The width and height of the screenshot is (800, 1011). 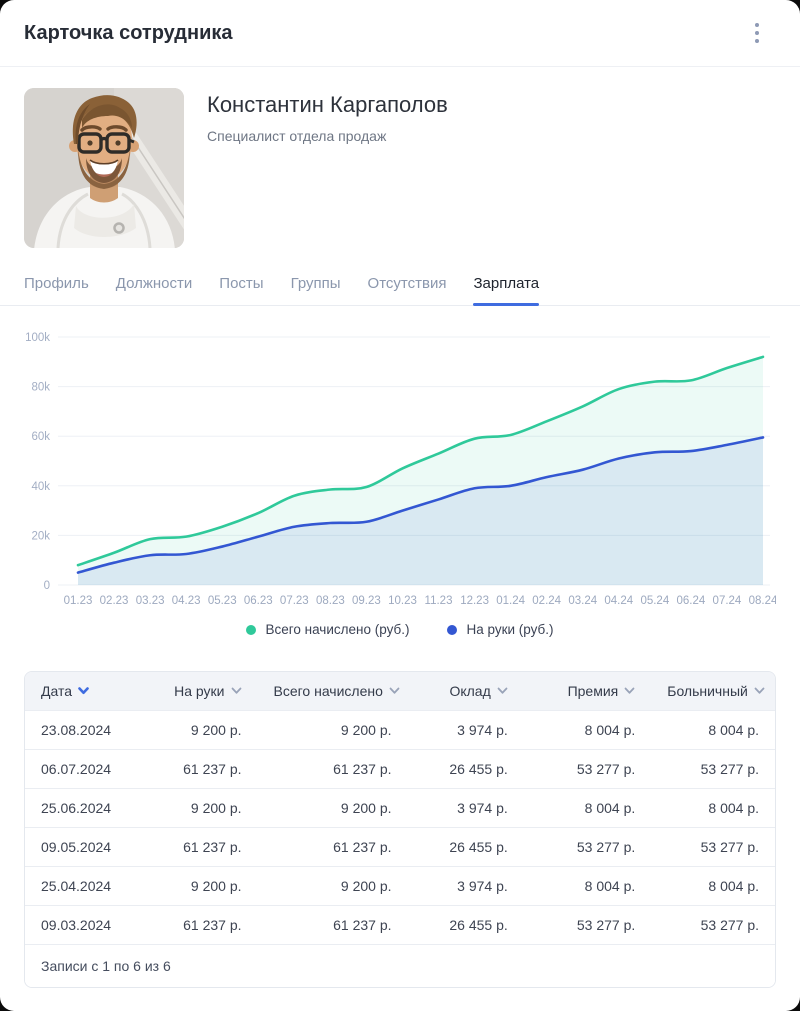 What do you see at coordinates (91, 691) in the screenshot?
I see `column-header-0: Дата` at bounding box center [91, 691].